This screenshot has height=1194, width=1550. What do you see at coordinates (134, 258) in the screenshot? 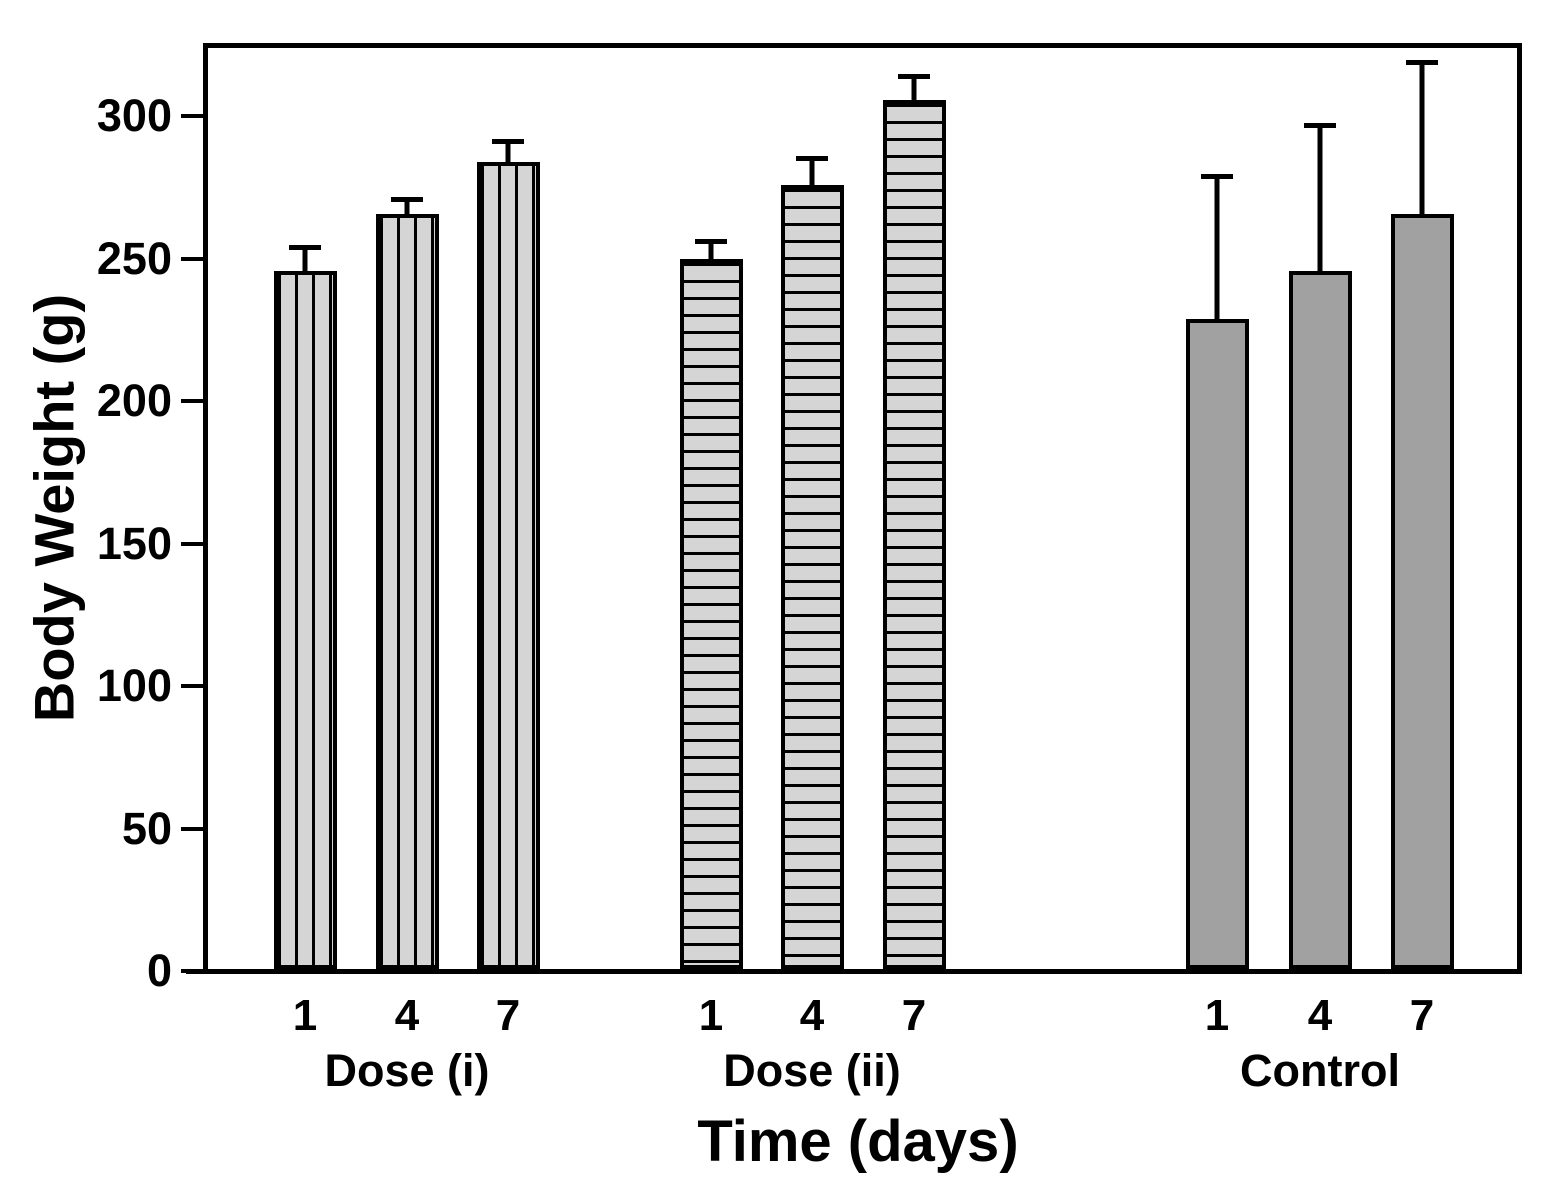
I see `y-tick-label: 250` at bounding box center [134, 258].